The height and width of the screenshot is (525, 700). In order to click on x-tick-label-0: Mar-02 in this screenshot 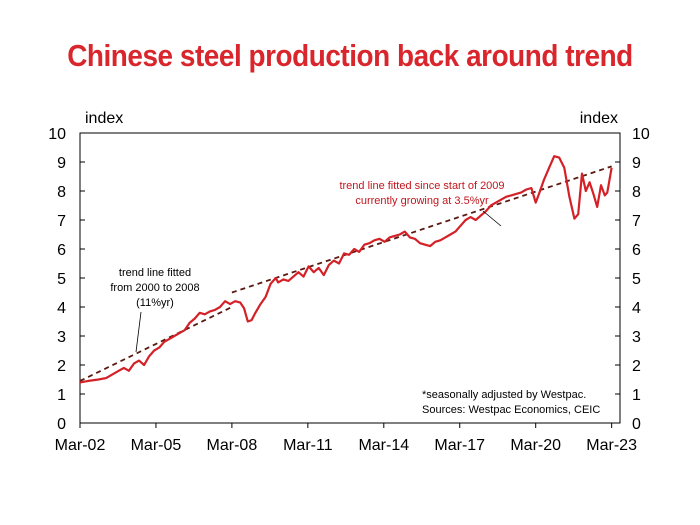, I will do `click(80, 445)`.